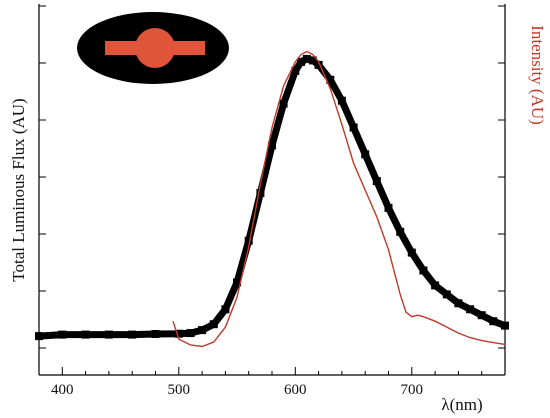 The height and width of the screenshot is (418, 550). I want to click on x-axis-label: λ(nm), so click(461, 404).